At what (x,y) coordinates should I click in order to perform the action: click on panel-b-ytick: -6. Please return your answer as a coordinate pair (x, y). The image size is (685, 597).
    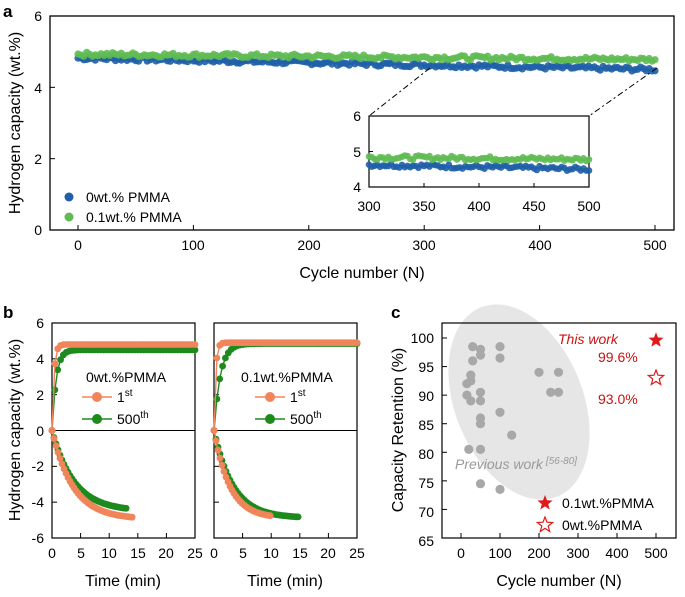
    Looking at the image, I should click on (38, 538).